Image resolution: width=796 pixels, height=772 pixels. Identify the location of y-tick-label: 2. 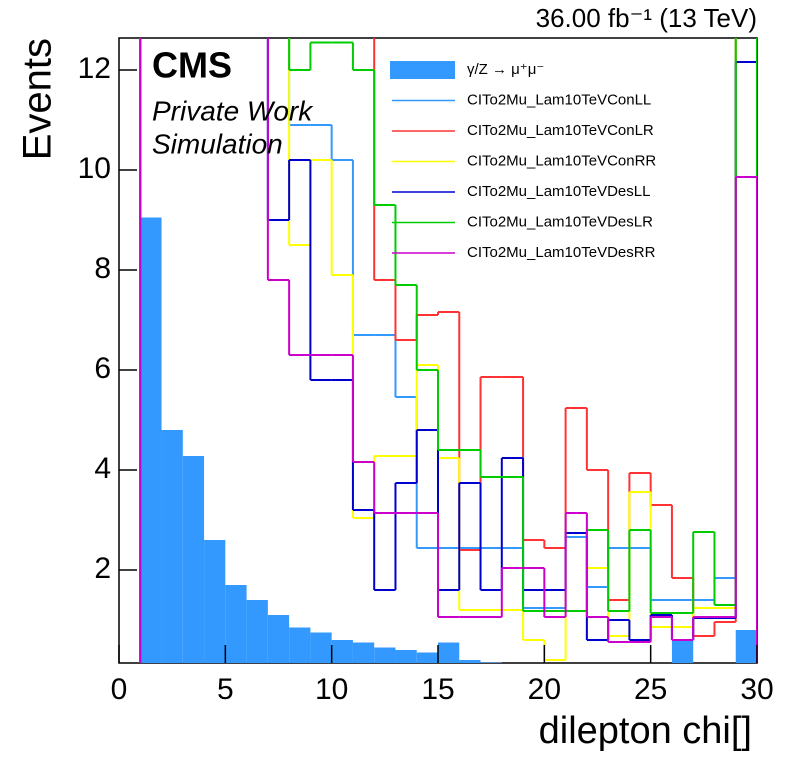
(102, 568).